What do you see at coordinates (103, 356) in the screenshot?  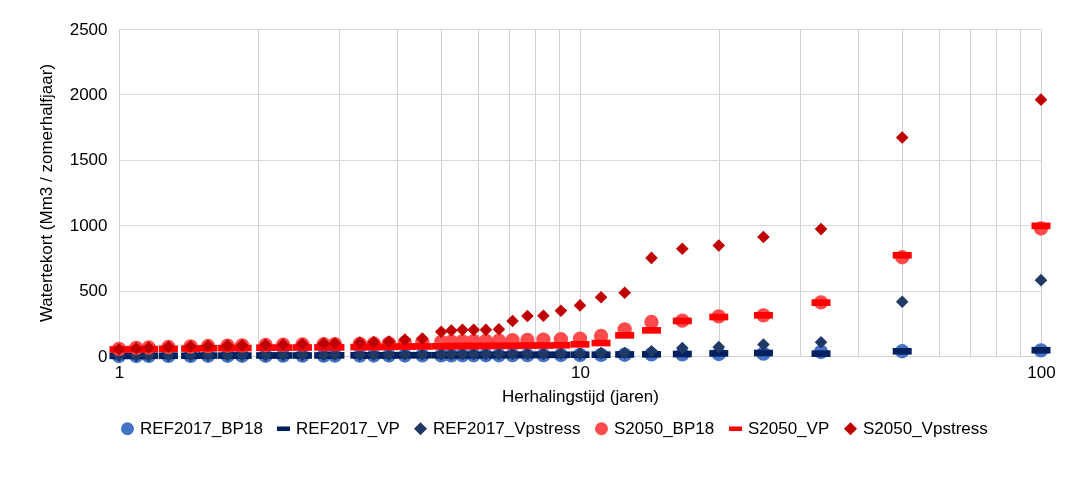 I see `y-tick-label: 0` at bounding box center [103, 356].